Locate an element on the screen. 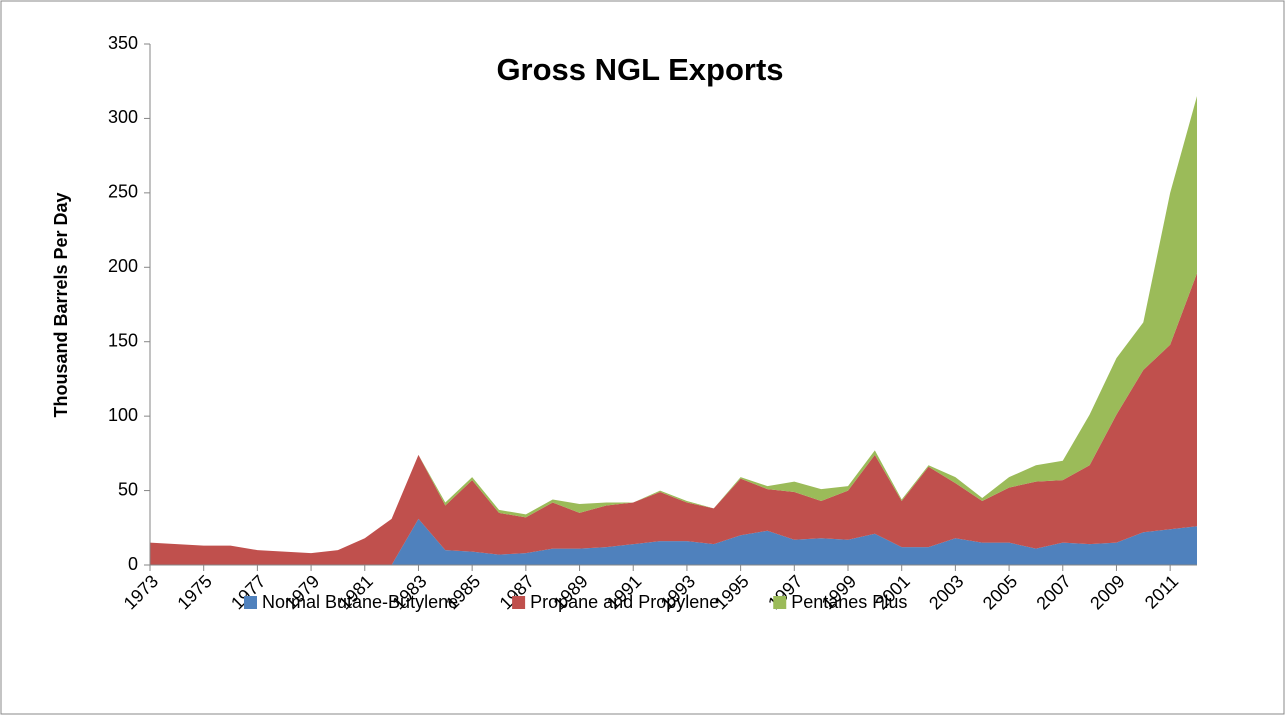 This screenshot has height=721, width=1286. y-tick-label: 350 is located at coordinates (123, 43).